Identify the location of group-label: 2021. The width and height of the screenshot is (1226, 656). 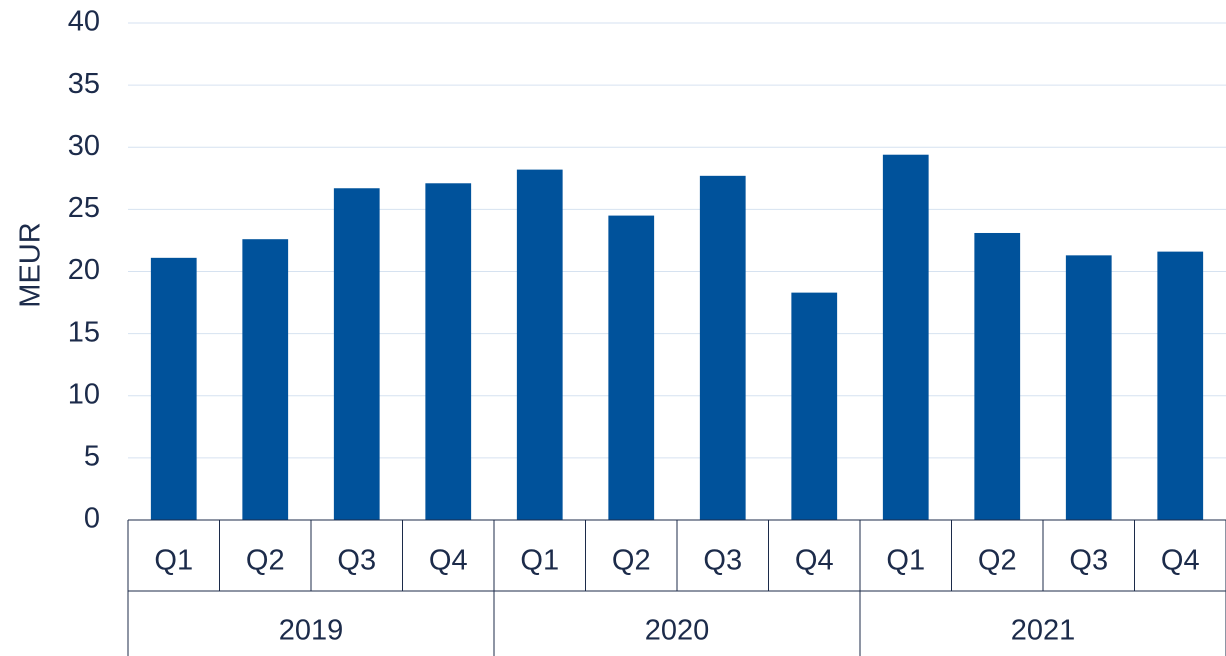
(1043, 631).